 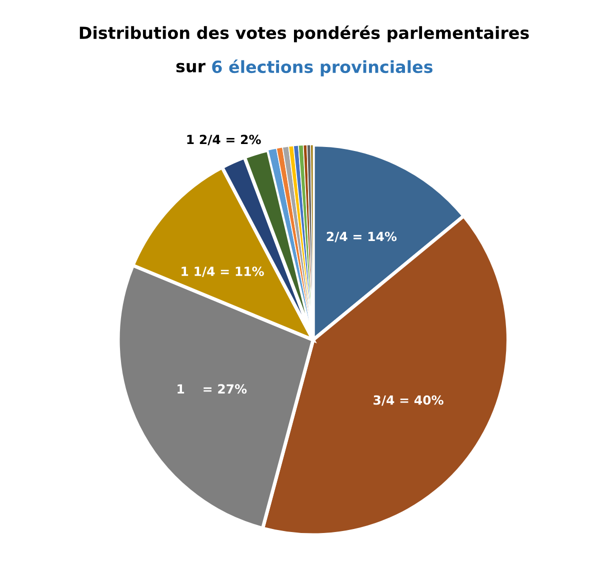 What do you see at coordinates (361, 237) in the screenshot?
I see `data-label: 2/4 = 14%` at bounding box center [361, 237].